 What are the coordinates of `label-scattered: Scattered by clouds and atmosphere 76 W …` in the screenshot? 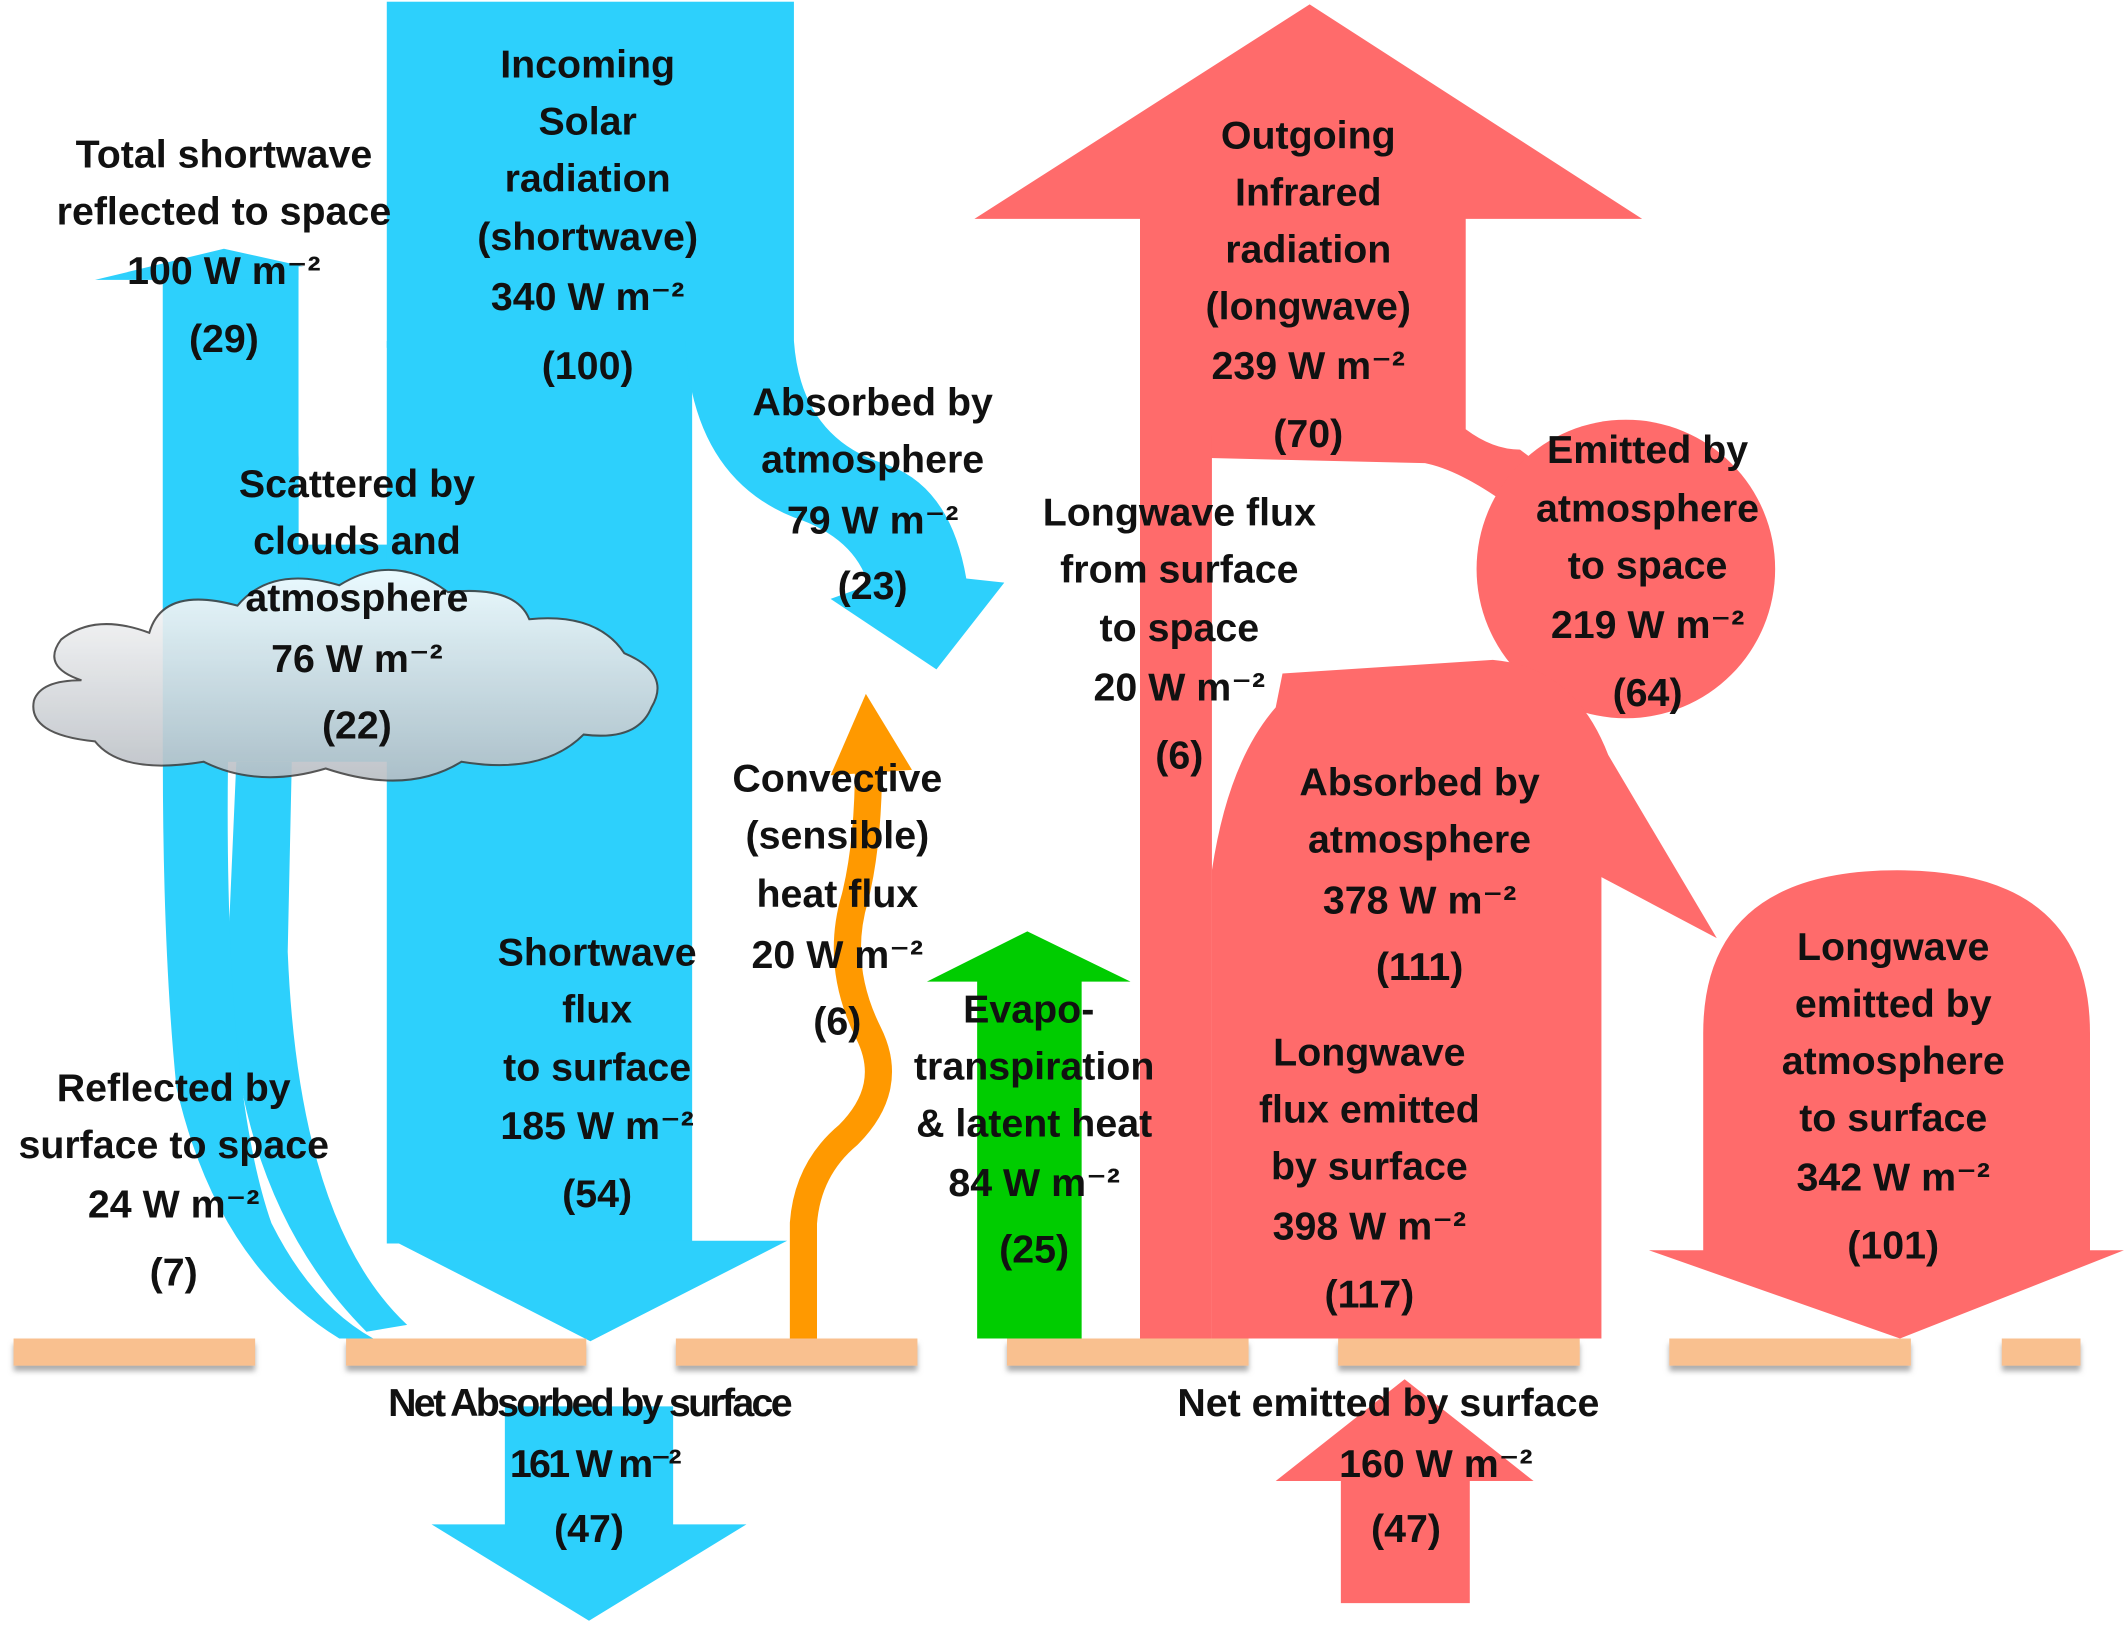 It's located at (357, 605).